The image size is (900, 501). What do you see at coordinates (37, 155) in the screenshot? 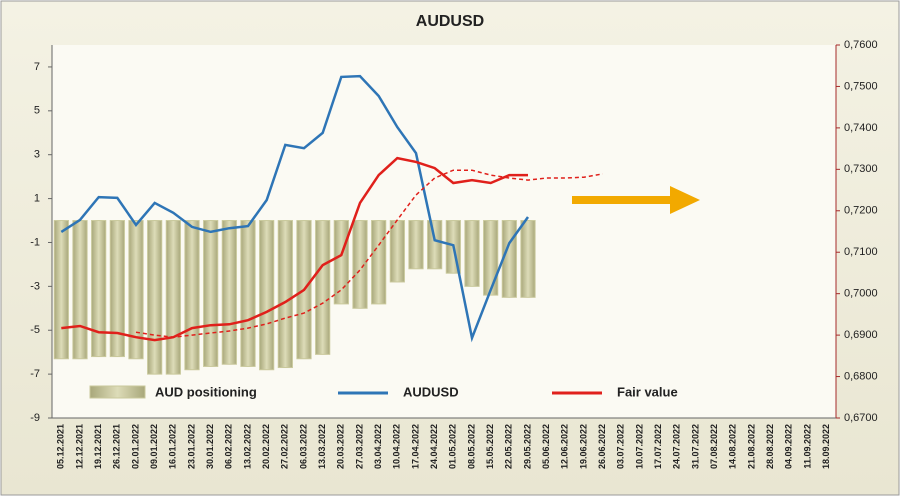
I see `y-tick-label: 3` at bounding box center [37, 155].